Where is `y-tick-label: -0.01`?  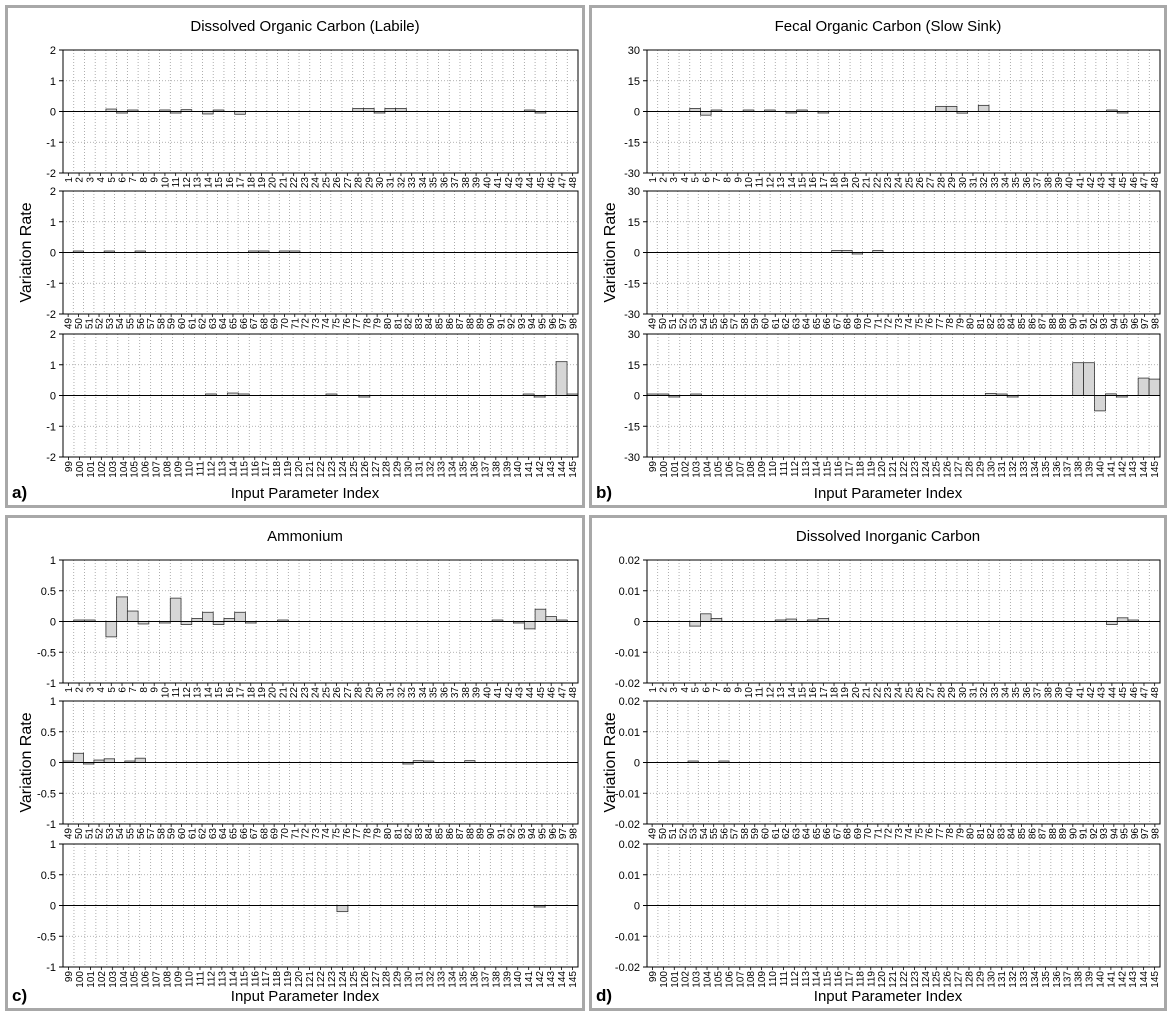
y-tick-label: -0.01 is located at coordinates (627, 794).